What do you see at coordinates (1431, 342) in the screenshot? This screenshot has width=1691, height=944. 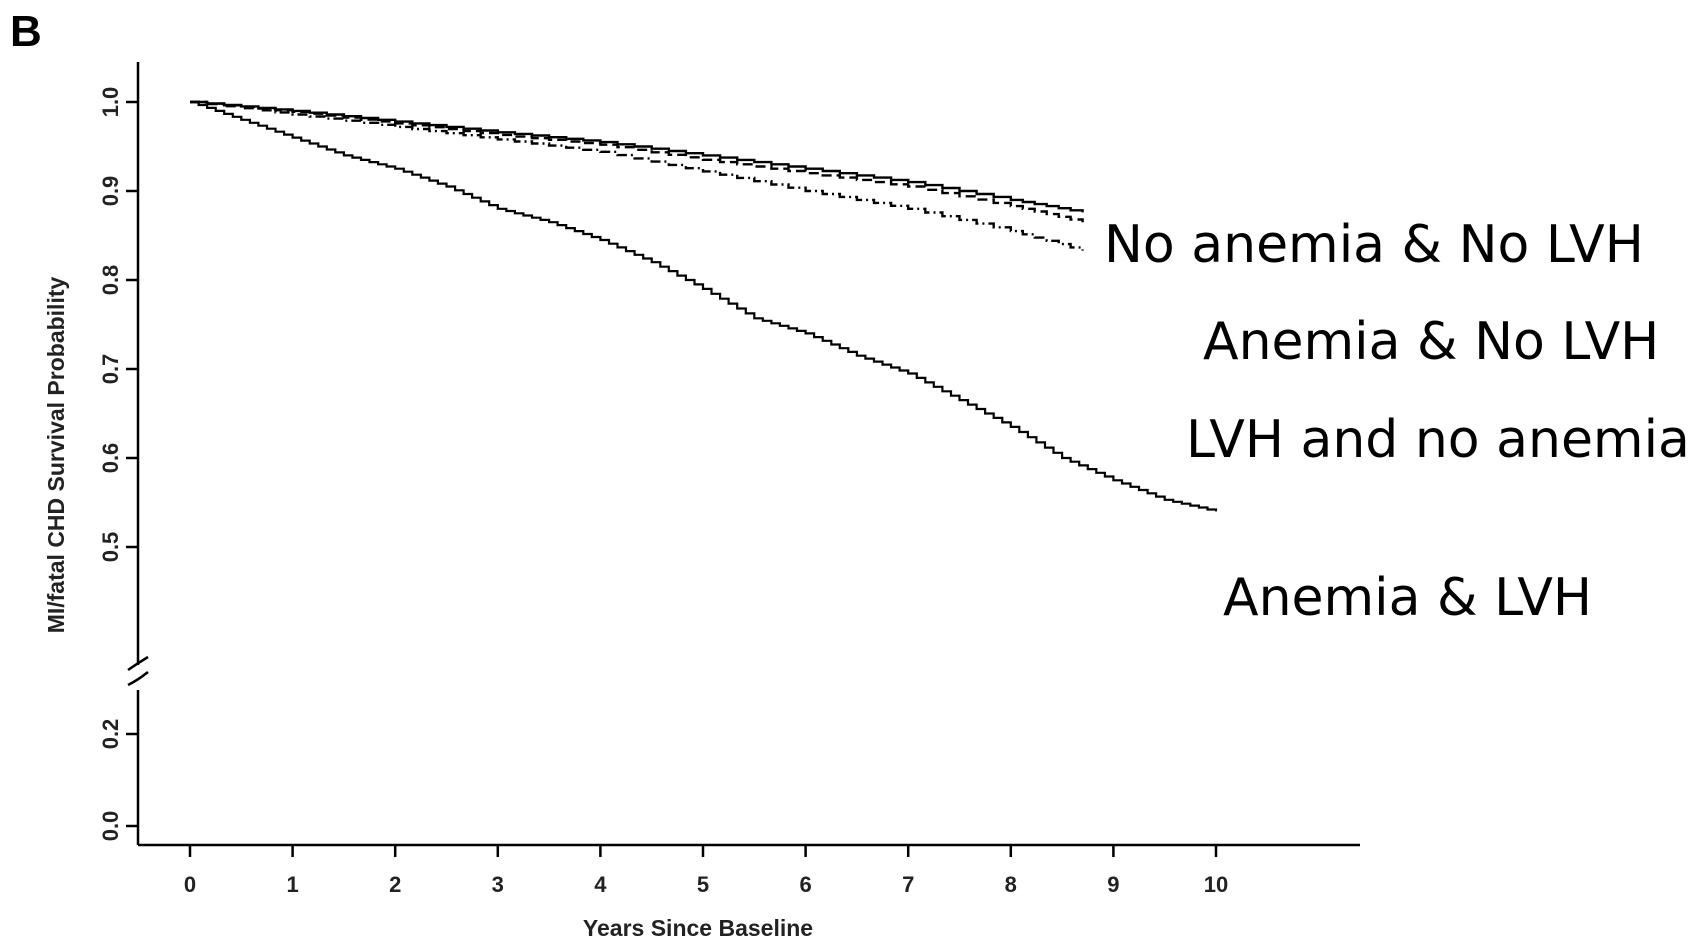 I see `annotation-anemia-no-lvh: Anemia & No LVH` at bounding box center [1431, 342].